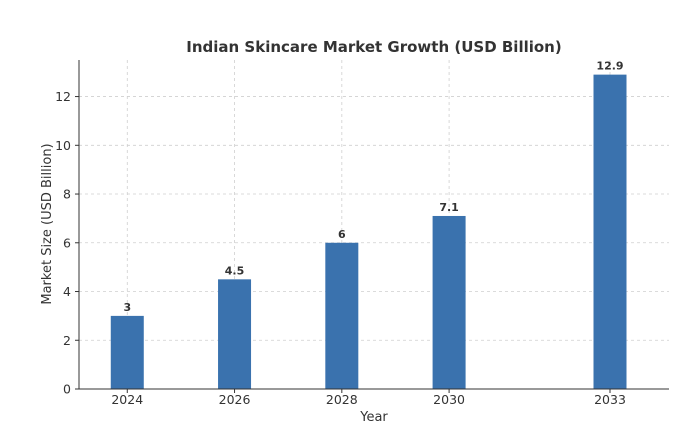  I want to click on x-tick-label: 2030, so click(449, 399).